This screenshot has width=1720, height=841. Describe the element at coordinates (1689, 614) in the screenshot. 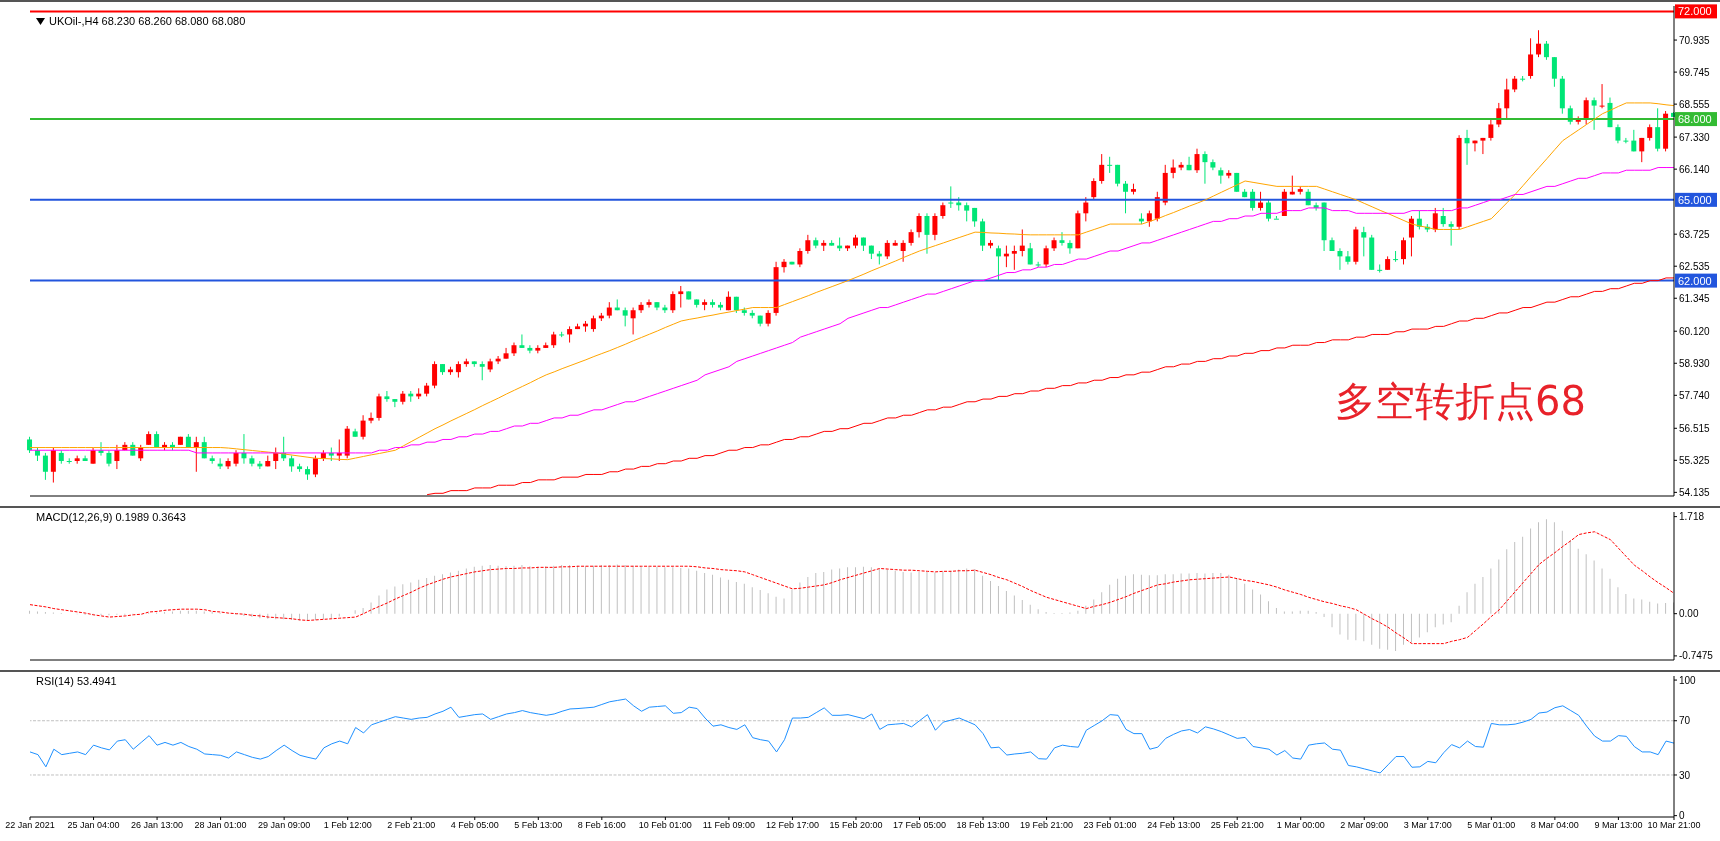

I see `y-tick-label: 0.00` at that location.